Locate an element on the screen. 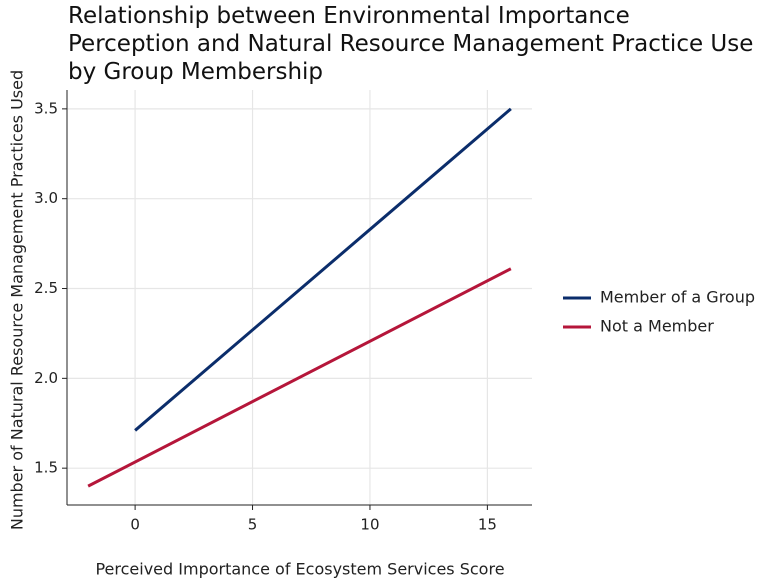 Image resolution: width=768 pixels, height=588 pixels. legend-label: Not a Member is located at coordinates (657, 326).